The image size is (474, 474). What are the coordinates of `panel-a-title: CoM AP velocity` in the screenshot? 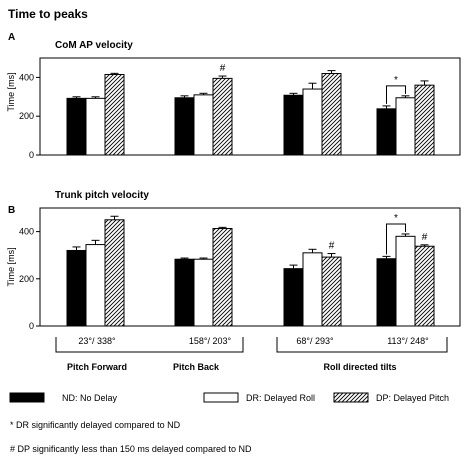 It's located at (94, 45).